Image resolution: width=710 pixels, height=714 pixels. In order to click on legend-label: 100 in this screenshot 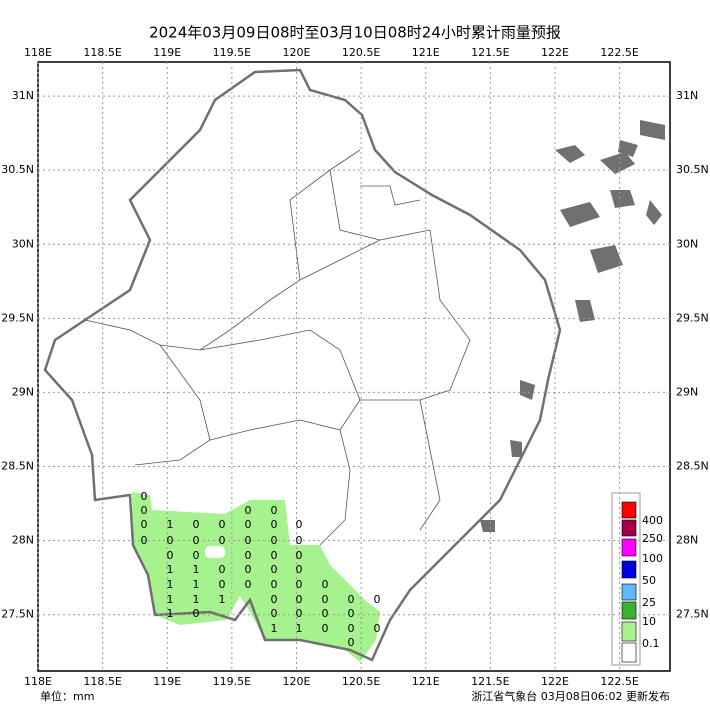, I will do `click(652, 558)`.